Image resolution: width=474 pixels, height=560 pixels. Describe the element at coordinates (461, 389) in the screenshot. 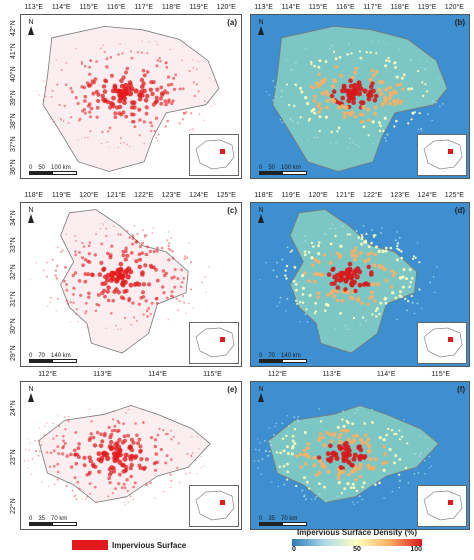

I see `panel-label: (f)` at that location.